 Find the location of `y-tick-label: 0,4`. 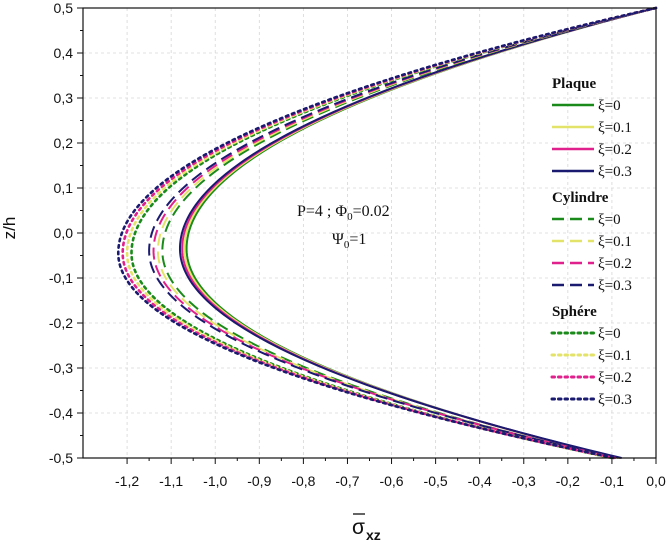

y-tick-label: 0,4 is located at coordinates (64, 53).